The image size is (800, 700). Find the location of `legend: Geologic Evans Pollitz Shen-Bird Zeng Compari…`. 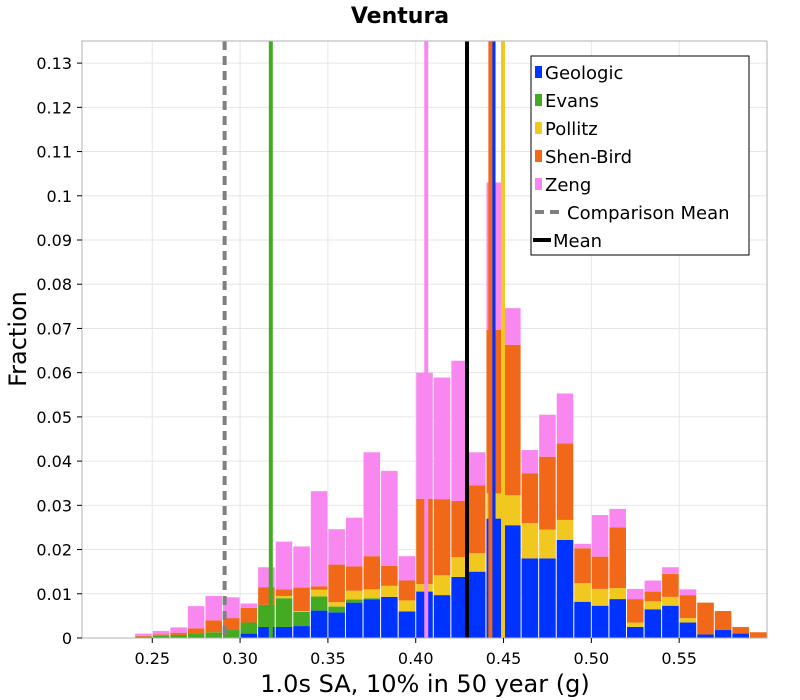

legend: Geologic Evans Pollitz Shen-Bird Zeng Compari… is located at coordinates (640, 155).